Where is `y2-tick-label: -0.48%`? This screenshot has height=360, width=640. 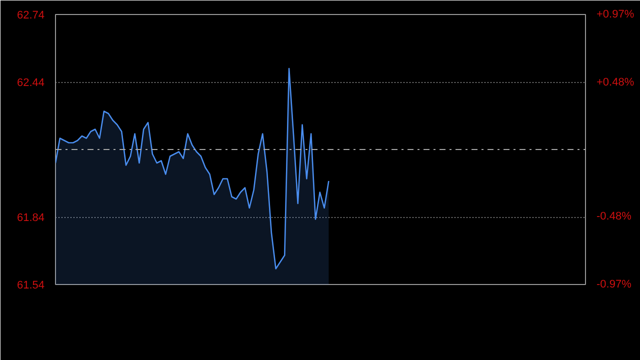
y2-tick-label: -0.48% is located at coordinates (614, 216).